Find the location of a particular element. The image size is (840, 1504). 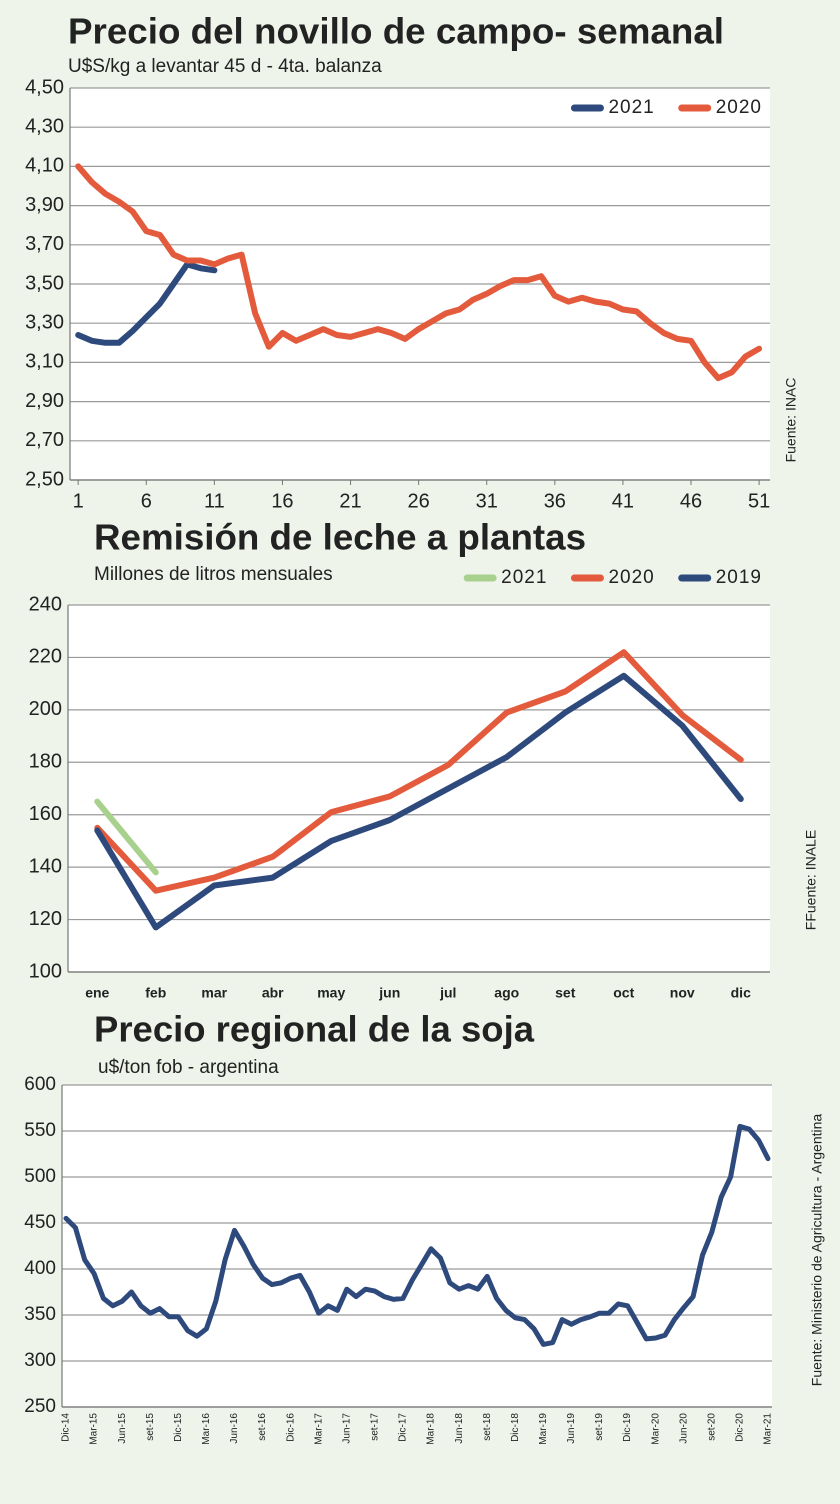

y-tick-label: 400 is located at coordinates (40, 1268).